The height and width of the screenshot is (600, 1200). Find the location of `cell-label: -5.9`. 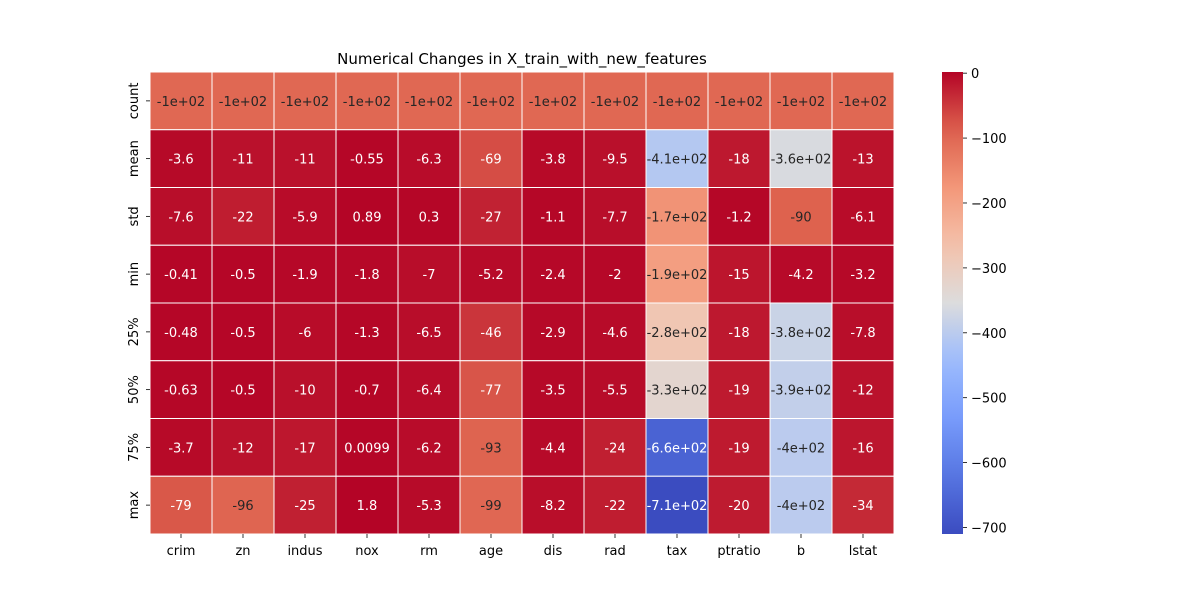

cell-label: -5.9 is located at coordinates (304, 217).